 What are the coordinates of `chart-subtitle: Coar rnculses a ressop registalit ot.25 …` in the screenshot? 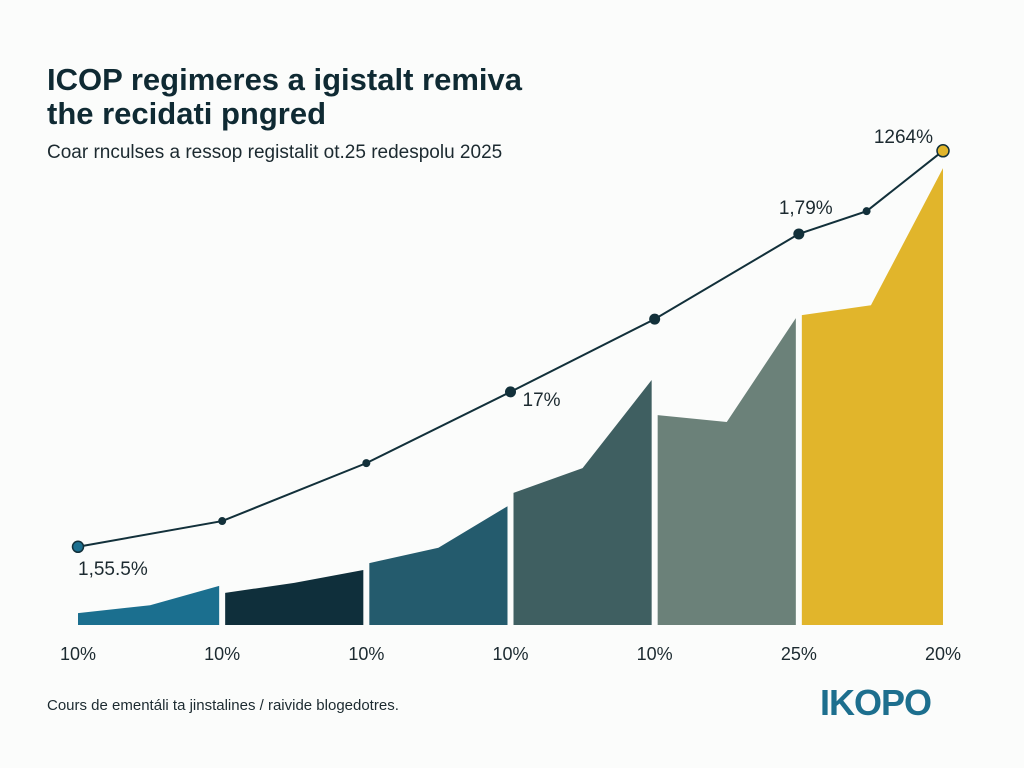 It's located at (275, 152).